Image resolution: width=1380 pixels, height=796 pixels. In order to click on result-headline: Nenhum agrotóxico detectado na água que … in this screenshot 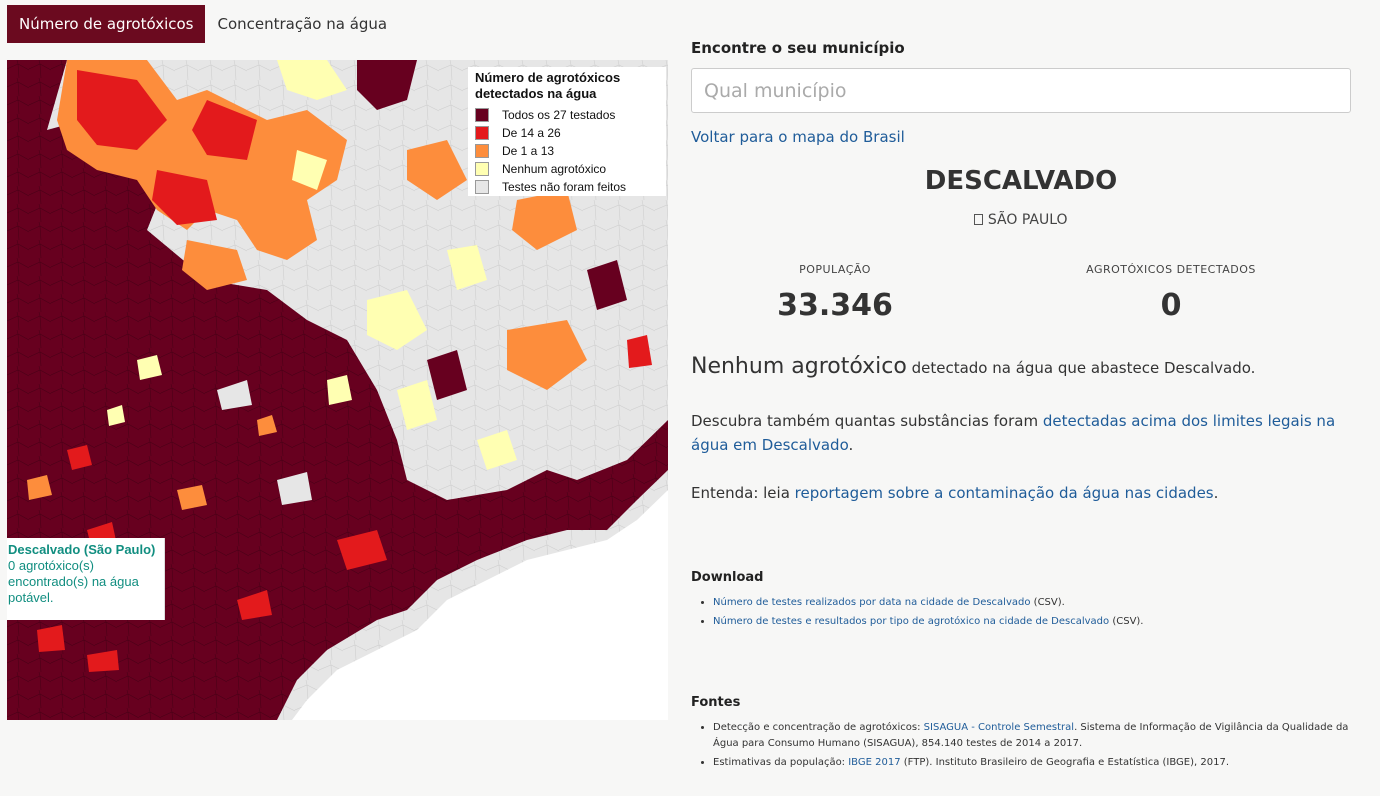, I will do `click(1021, 366)`.